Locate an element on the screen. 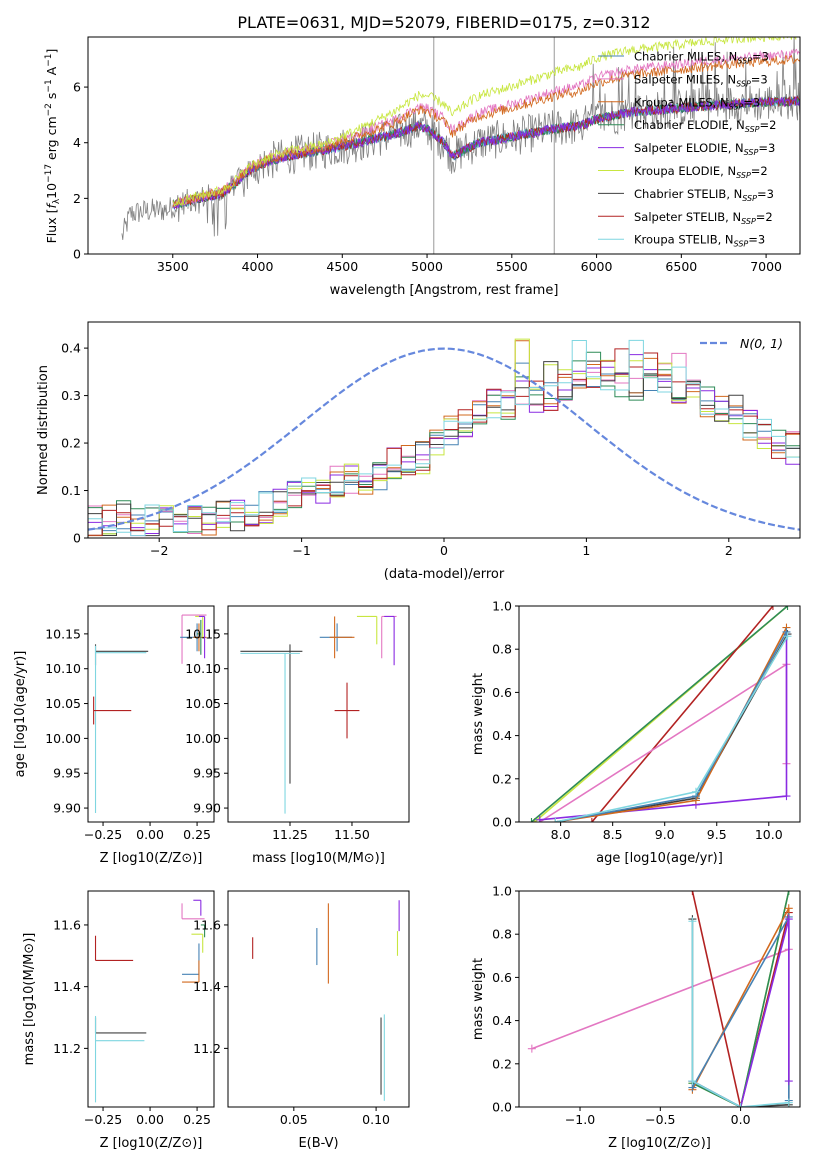 The height and width of the screenshot is (1170, 819). kroupa_miles-marker is located at coordinates (788, 908).